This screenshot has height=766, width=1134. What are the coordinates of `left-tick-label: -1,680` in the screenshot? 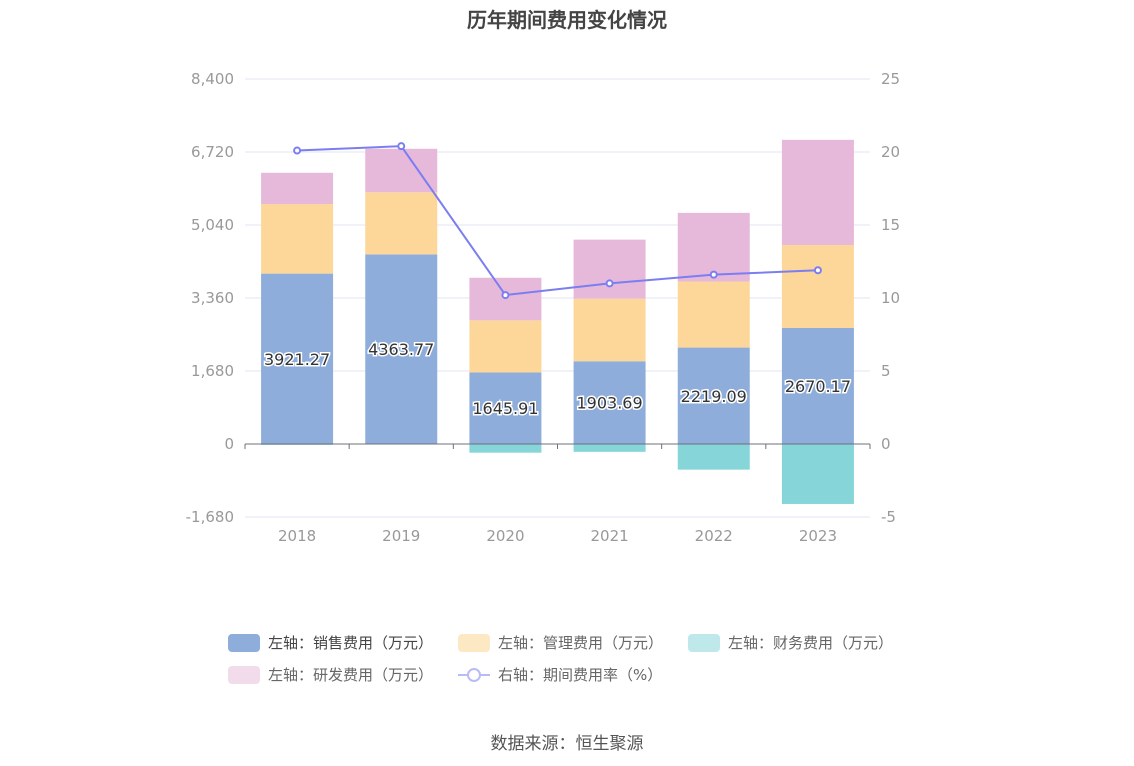 It's located at (210, 517).